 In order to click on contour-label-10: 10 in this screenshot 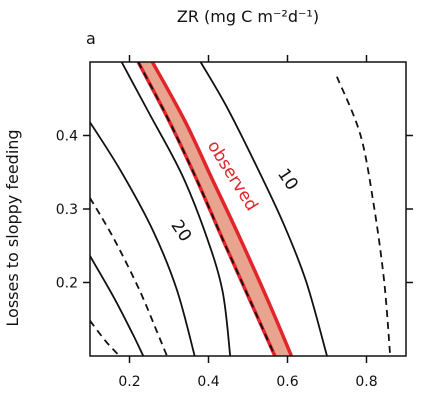, I will do `click(287, 179)`.